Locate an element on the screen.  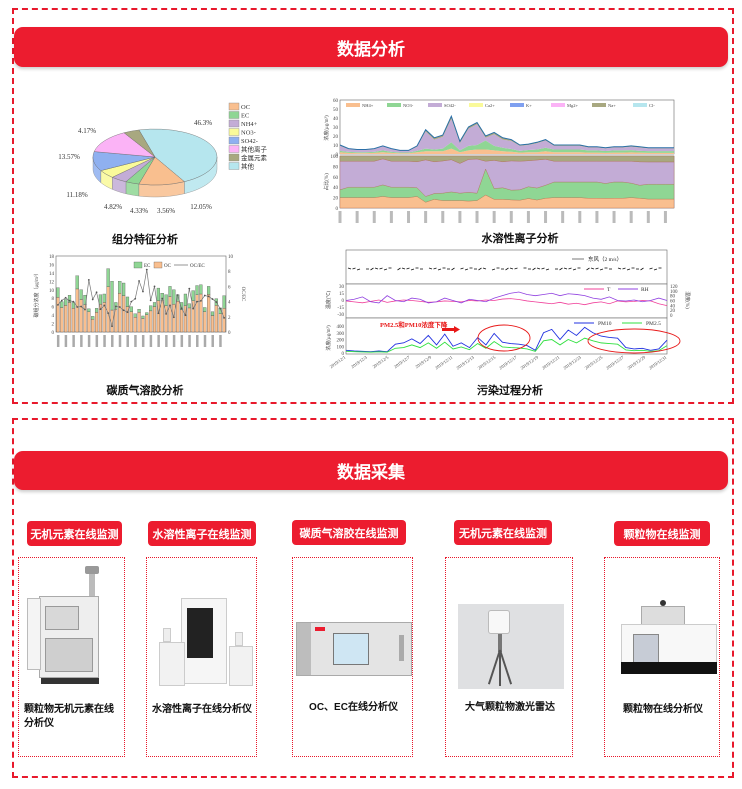
product-card-particulate-analyzer: 颗粒物在线分析仪 is located at coordinates (662, 657).